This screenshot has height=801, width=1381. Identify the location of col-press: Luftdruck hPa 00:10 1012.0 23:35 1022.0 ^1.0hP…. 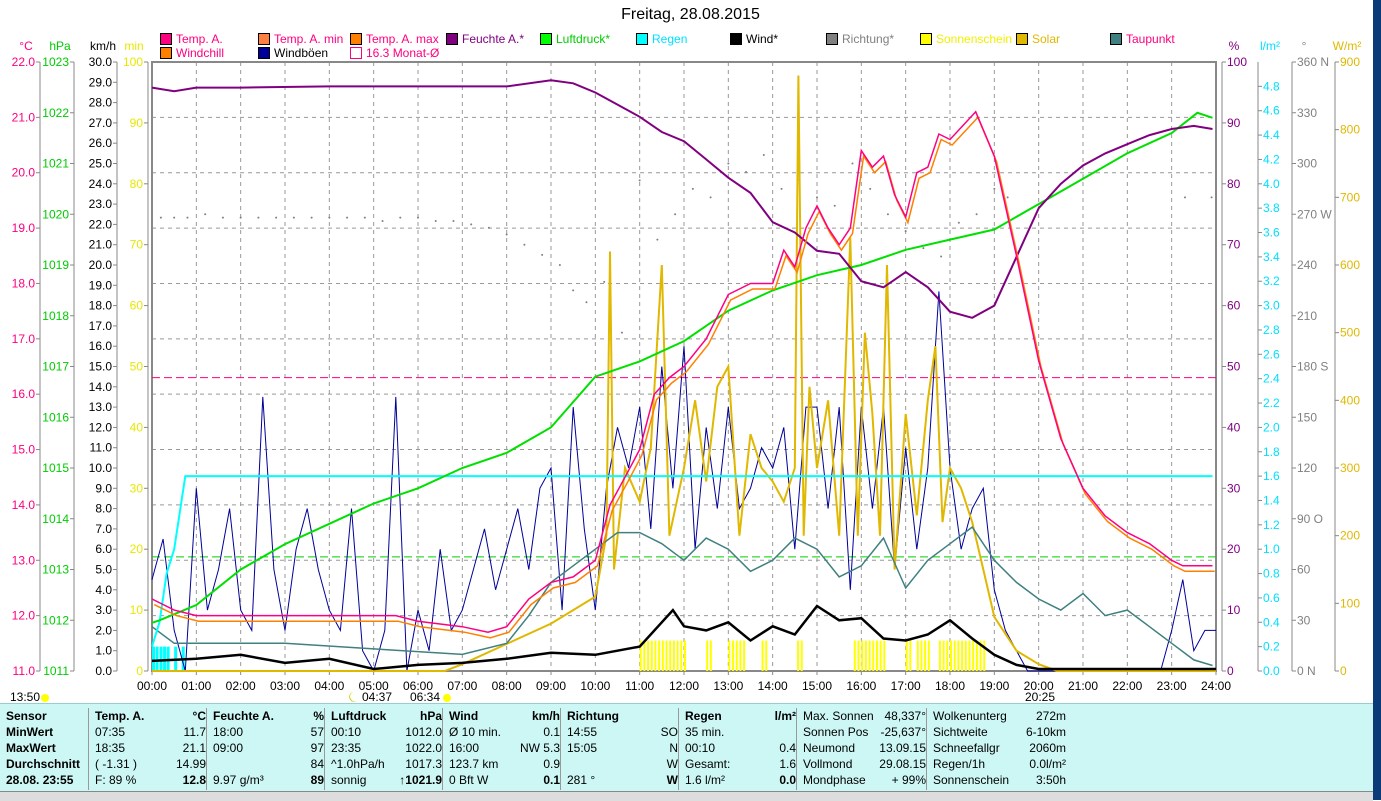
(383, 749).